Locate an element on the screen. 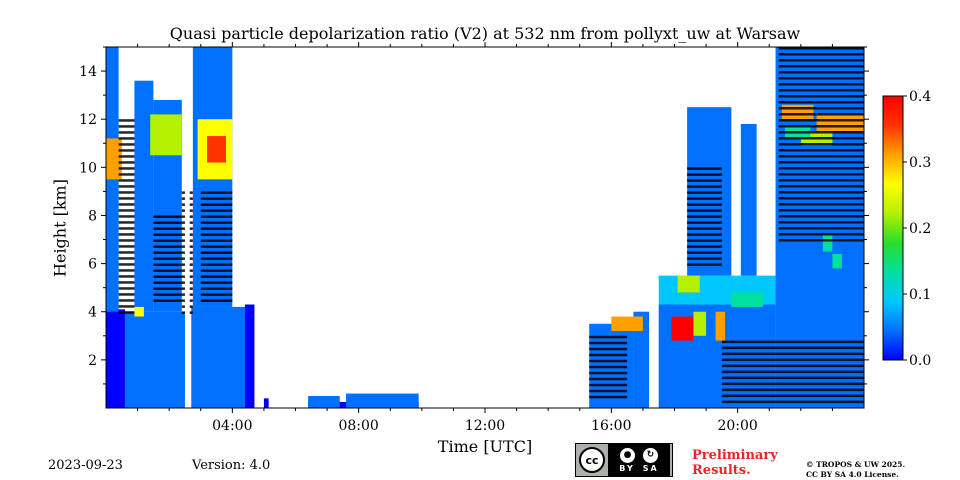 The image size is (960, 480). cc-by-text: BY is located at coordinates (627, 468).